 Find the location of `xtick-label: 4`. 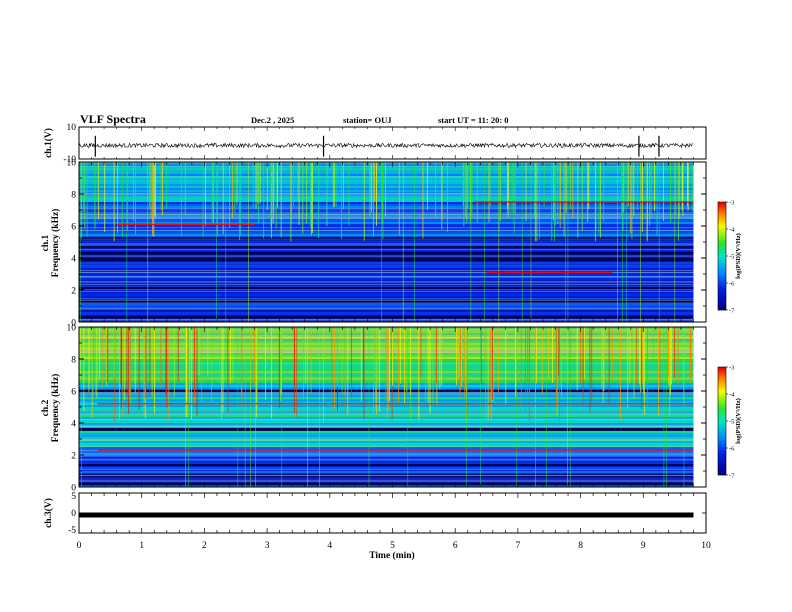

xtick-label: 4 is located at coordinates (329, 546).